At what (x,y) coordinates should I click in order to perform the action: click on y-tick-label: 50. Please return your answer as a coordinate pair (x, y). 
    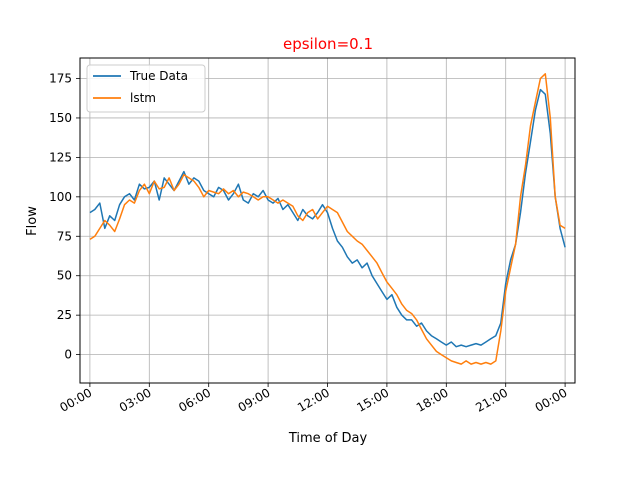
    Looking at the image, I should click on (64, 276).